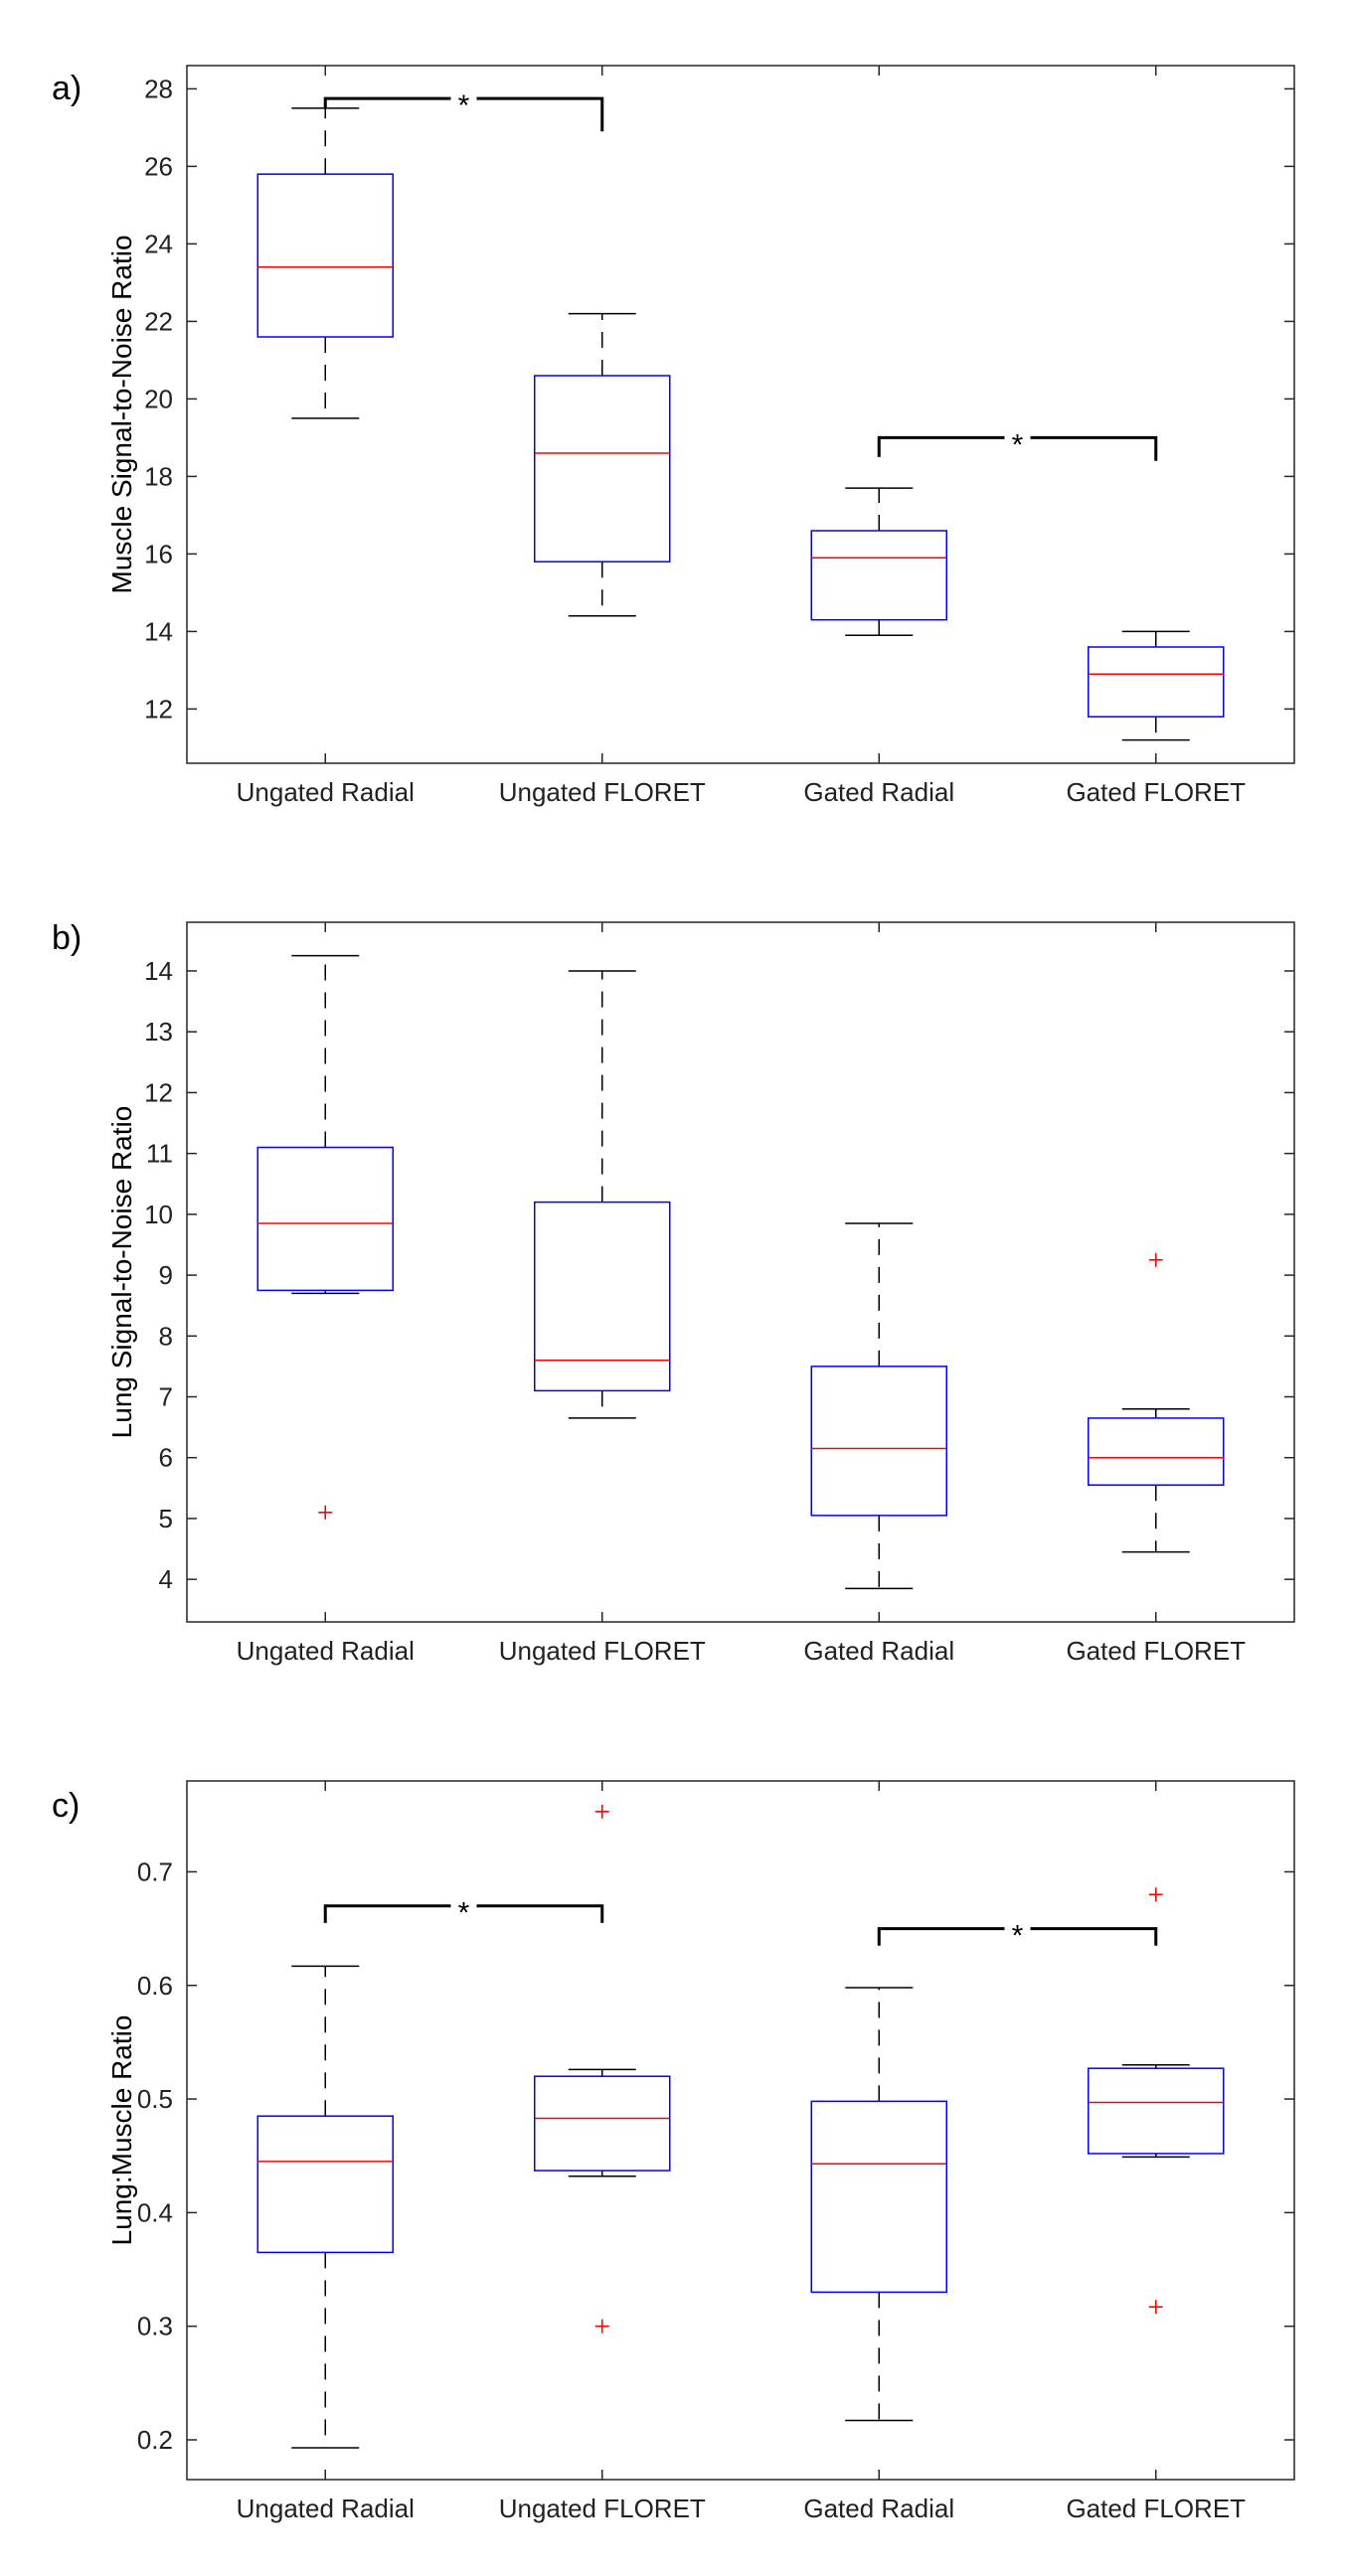 This screenshot has height=2576, width=1347. I want to click on y-tick-label: 4, so click(166, 1579).